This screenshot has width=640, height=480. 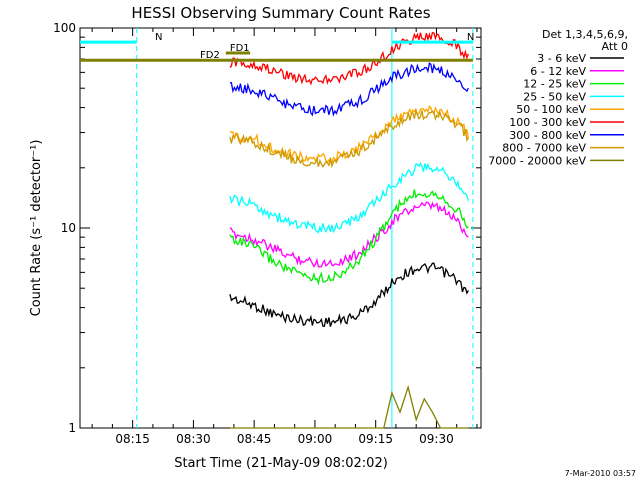 I want to click on legend-entry-label: 300 - 800 keV, so click(x=547, y=135).